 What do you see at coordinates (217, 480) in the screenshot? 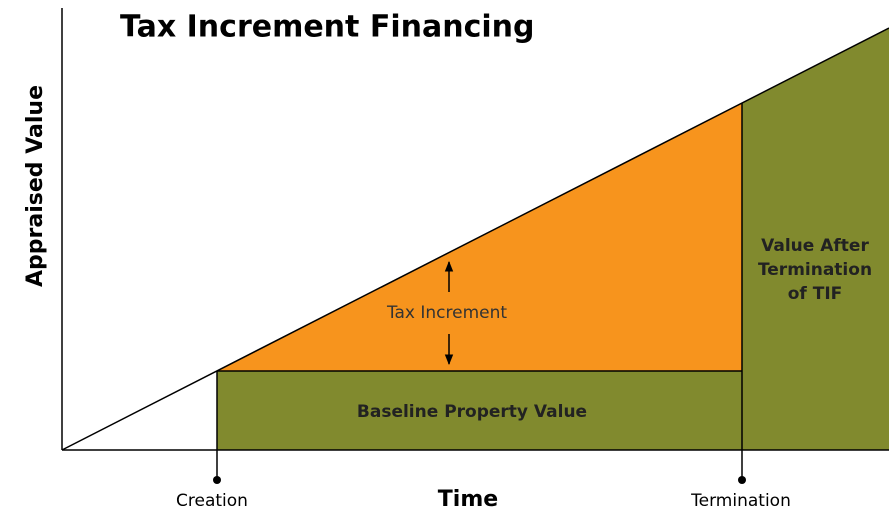
I see `creation-dot` at bounding box center [217, 480].